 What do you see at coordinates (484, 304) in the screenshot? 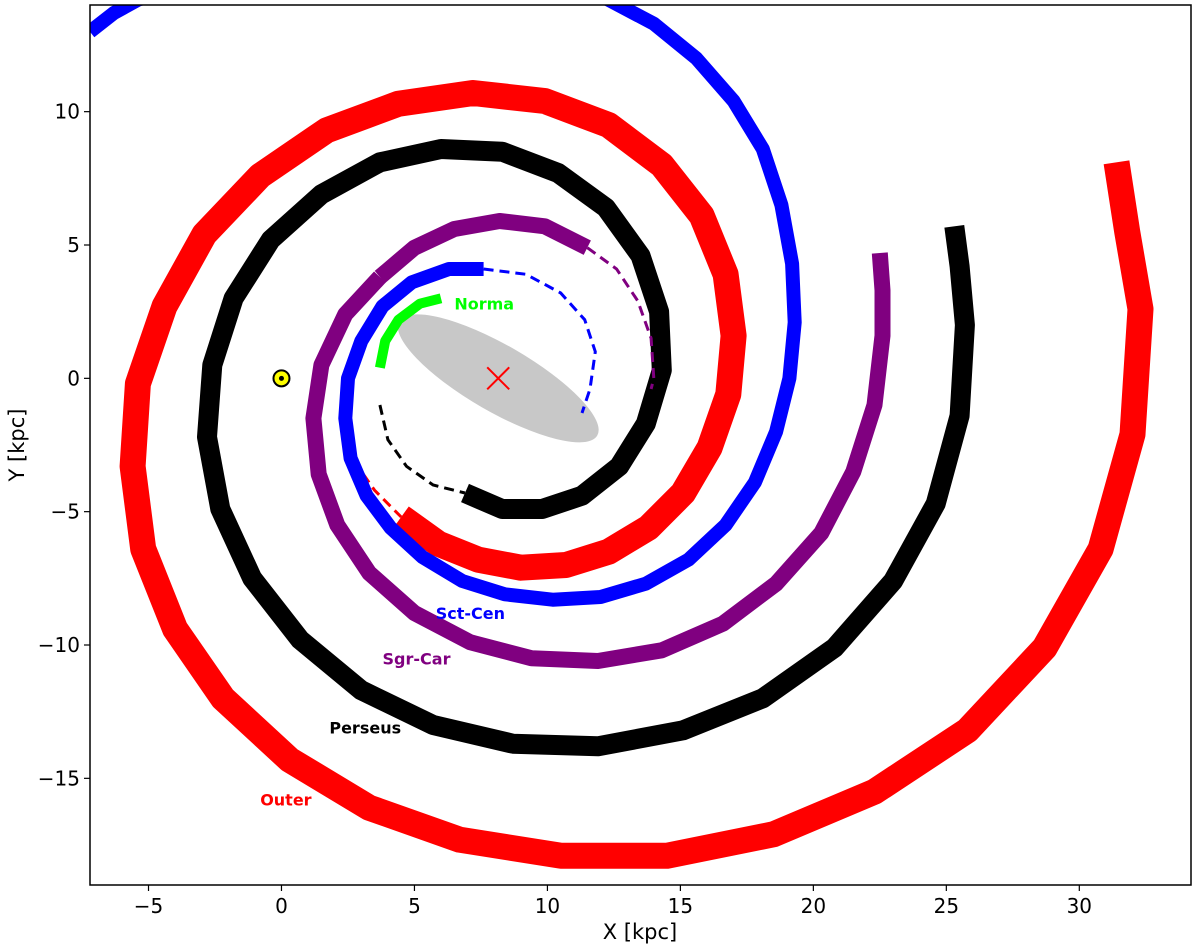
I see `norma-label: Norma` at bounding box center [484, 304].